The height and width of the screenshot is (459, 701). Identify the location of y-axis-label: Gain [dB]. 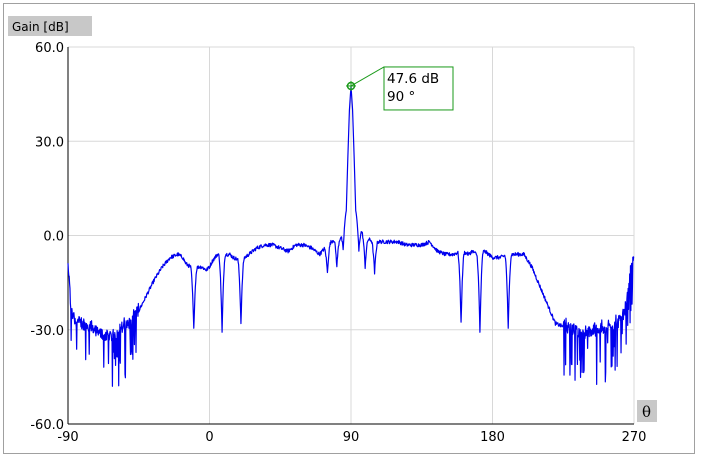
(40, 27).